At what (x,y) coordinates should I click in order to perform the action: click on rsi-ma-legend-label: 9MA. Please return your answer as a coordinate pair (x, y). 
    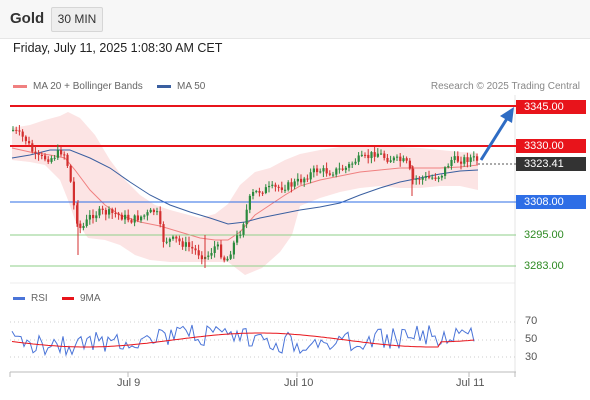
    Looking at the image, I should click on (90, 298).